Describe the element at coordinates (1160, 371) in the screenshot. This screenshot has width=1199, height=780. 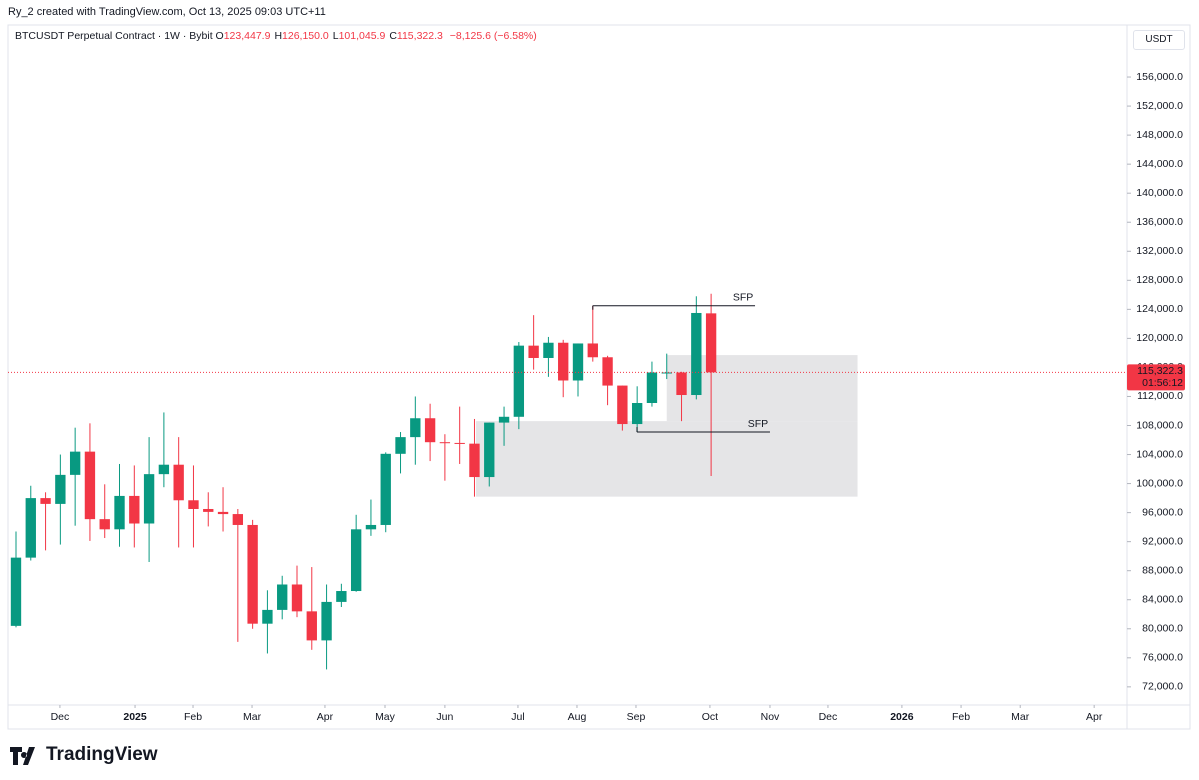
I see `last-price-label: 115,322.3` at that location.